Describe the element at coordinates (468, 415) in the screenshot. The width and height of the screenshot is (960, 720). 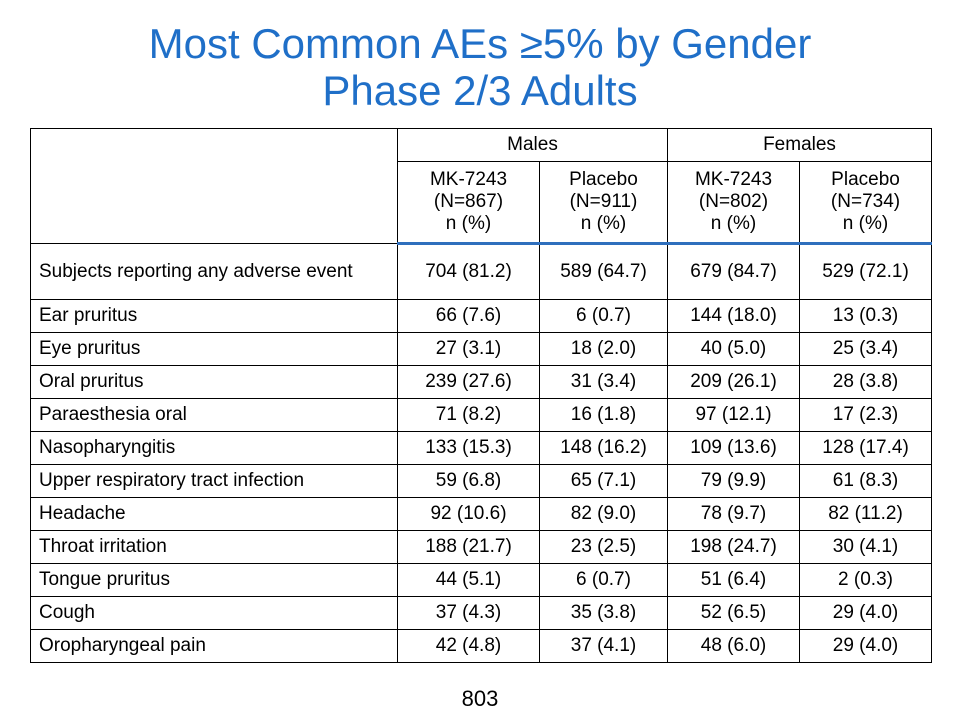
I see `value-cell: 71 (8.2)` at that location.